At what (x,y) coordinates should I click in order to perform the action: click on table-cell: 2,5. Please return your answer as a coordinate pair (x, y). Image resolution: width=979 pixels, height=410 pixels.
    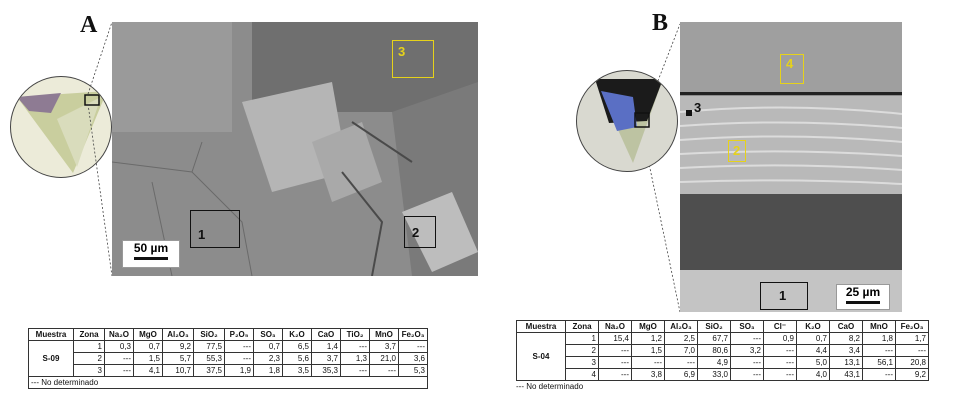
    Looking at the image, I should click on (681, 338).